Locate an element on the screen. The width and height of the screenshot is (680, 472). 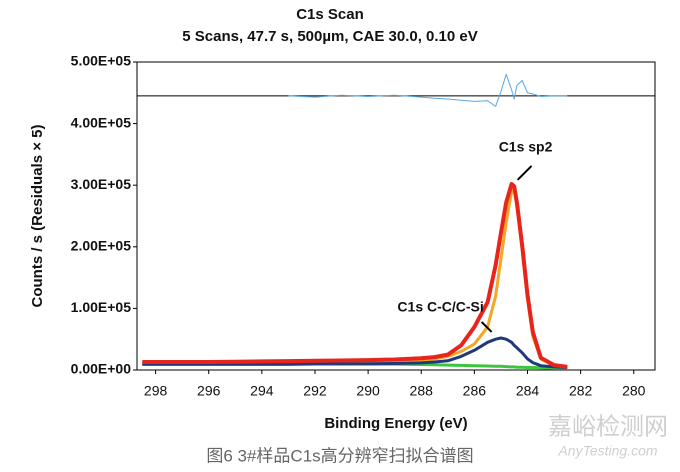
x-tick-label: 286 is located at coordinates (475, 391).